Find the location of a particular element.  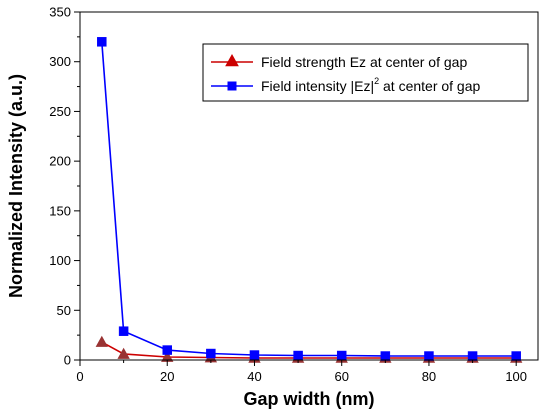

legend-box is located at coordinates (365, 72).